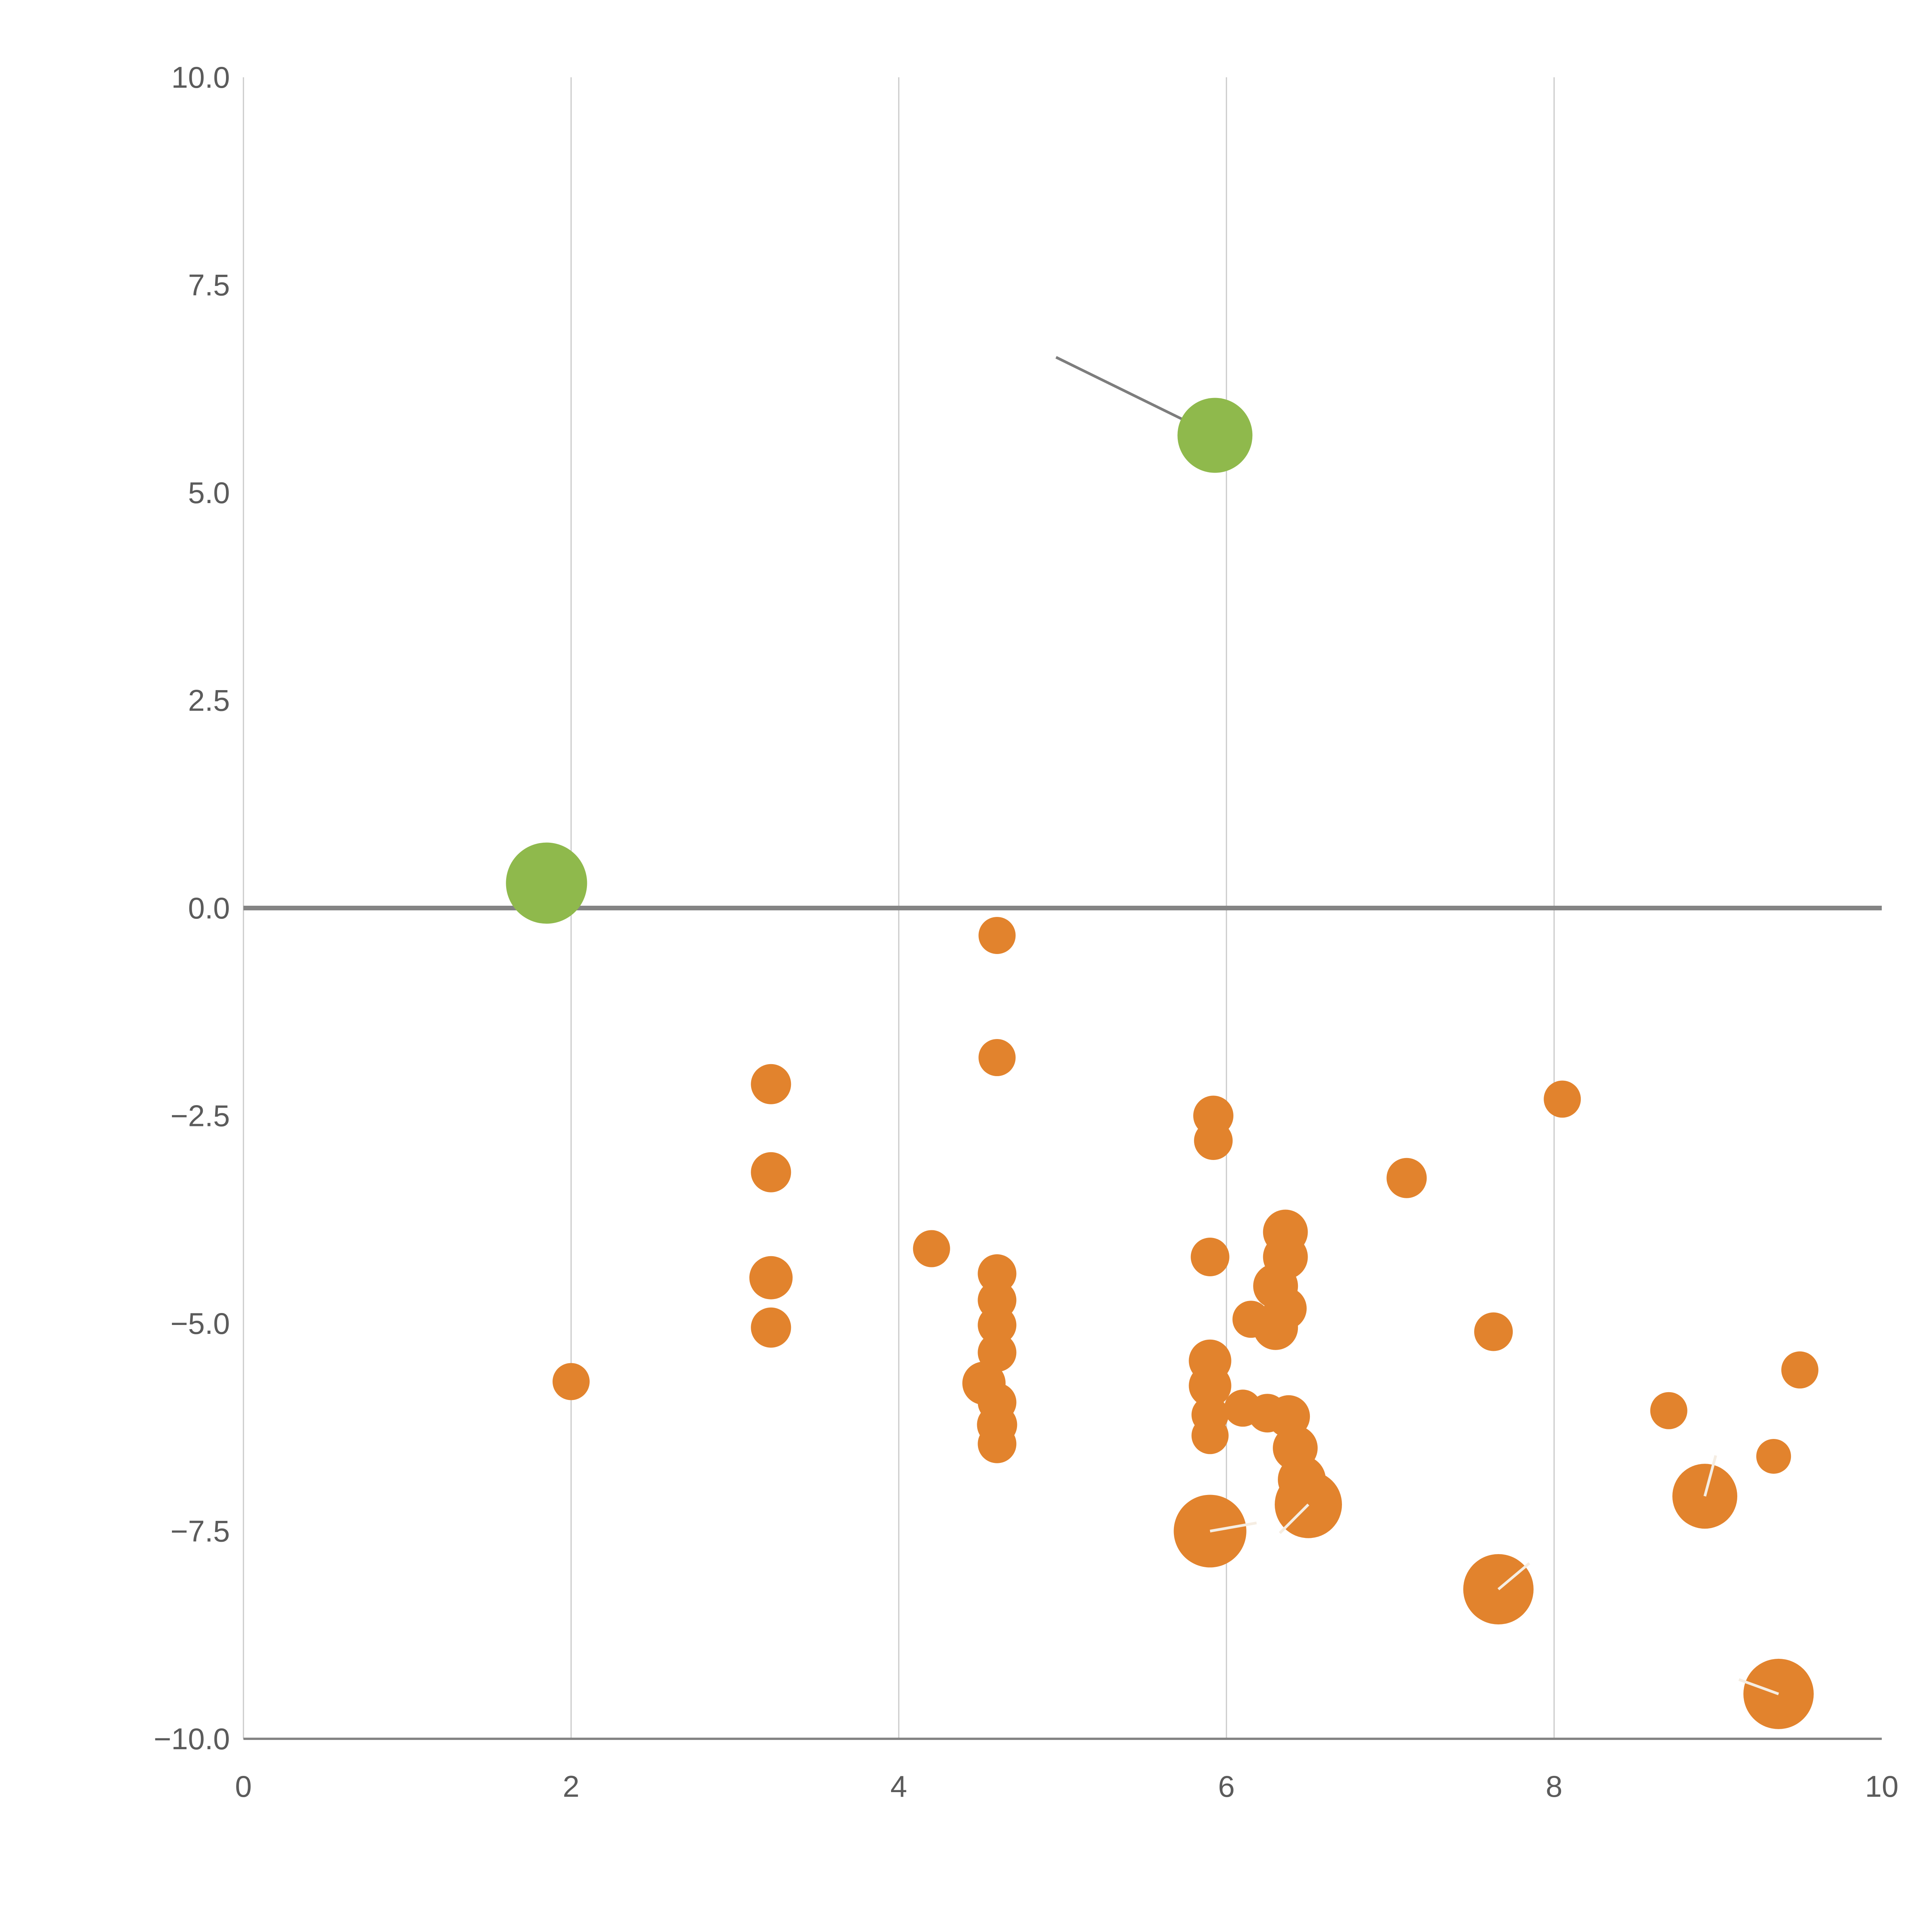  What do you see at coordinates (244, 1786) in the screenshot?
I see `x-tick-label: 0` at bounding box center [244, 1786].